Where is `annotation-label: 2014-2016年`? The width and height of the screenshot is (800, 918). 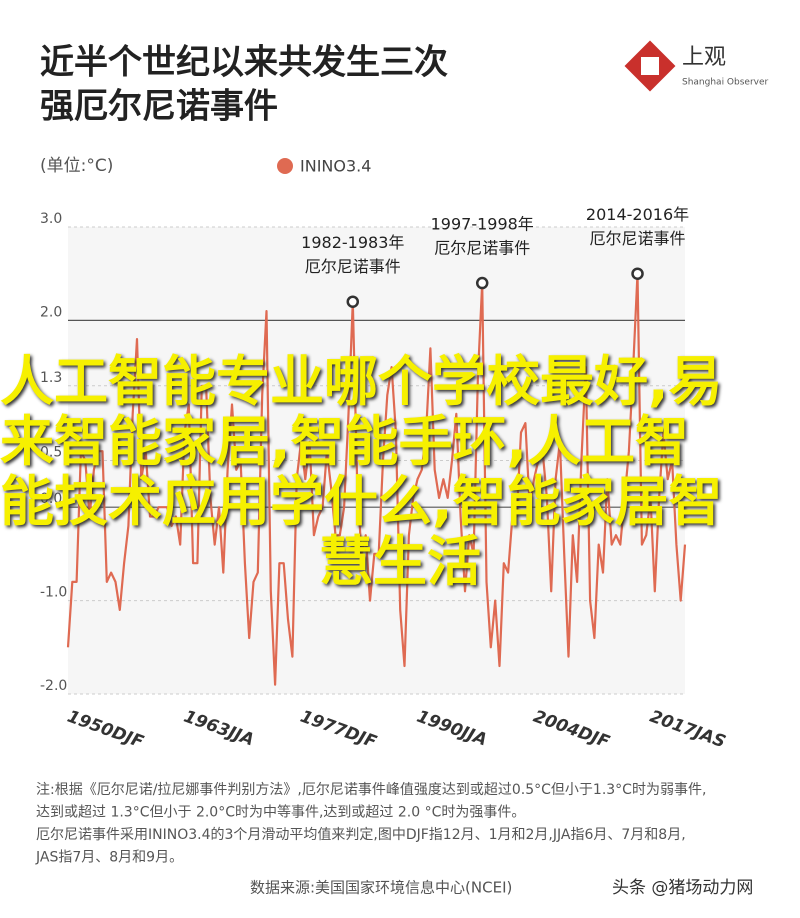 annotation-label: 2014-2016年 is located at coordinates (637, 214).